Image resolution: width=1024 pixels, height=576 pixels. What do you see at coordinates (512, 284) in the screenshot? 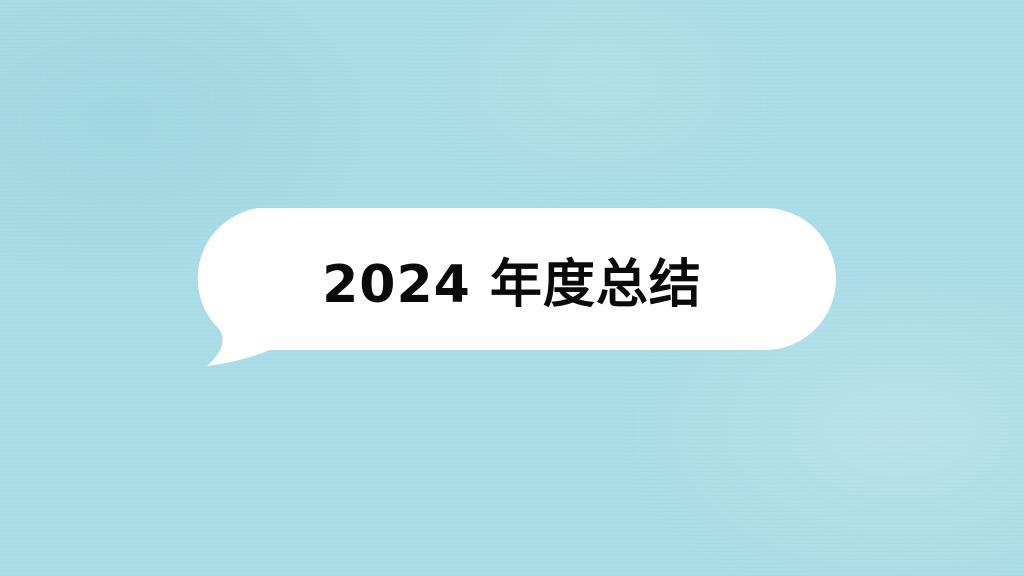
I see `speech-bubble-title: 2024 年度总结` at bounding box center [512, 284].